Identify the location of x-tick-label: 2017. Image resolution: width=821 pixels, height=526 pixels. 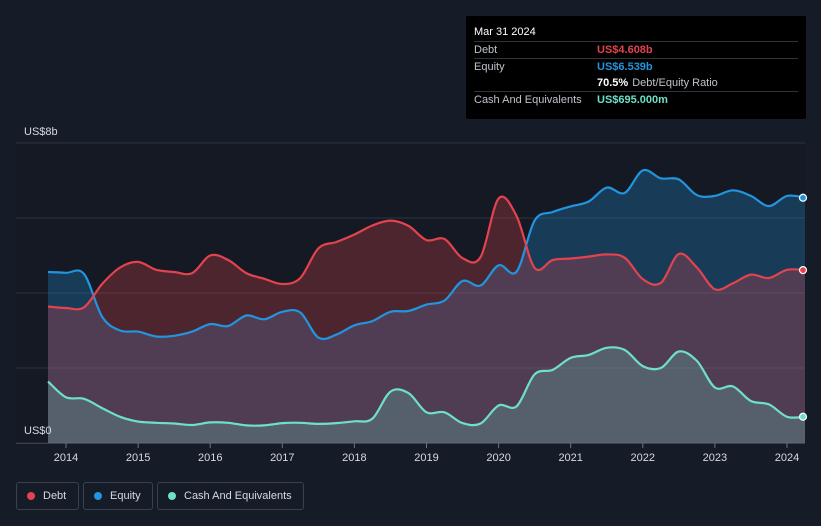
(282, 458).